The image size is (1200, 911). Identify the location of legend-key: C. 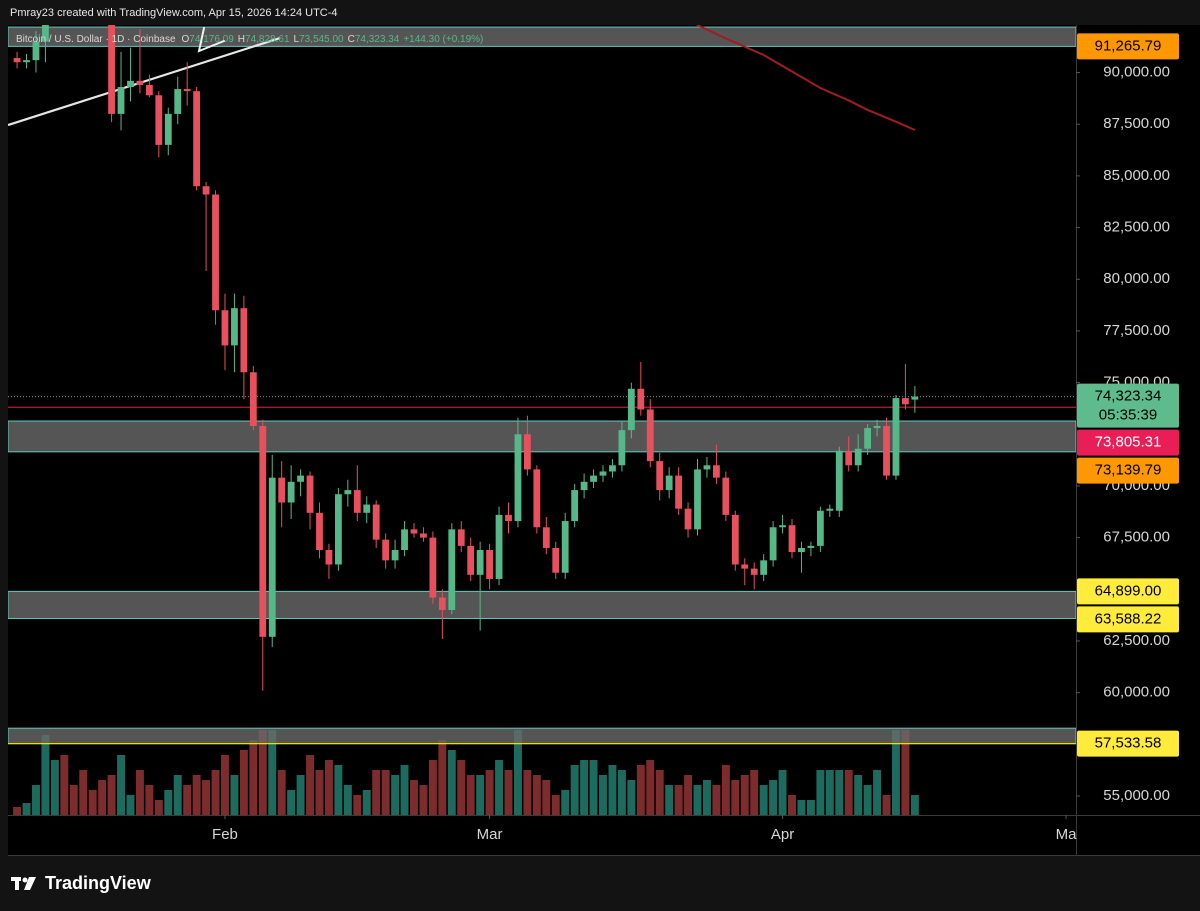
(351, 39).